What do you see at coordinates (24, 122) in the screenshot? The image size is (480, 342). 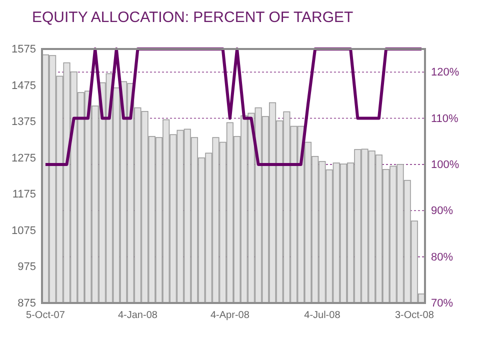 I see `y-tick-label: 1375` at bounding box center [24, 122].